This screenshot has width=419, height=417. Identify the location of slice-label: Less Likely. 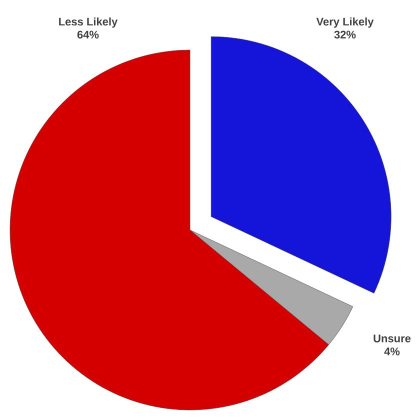
(88, 22).